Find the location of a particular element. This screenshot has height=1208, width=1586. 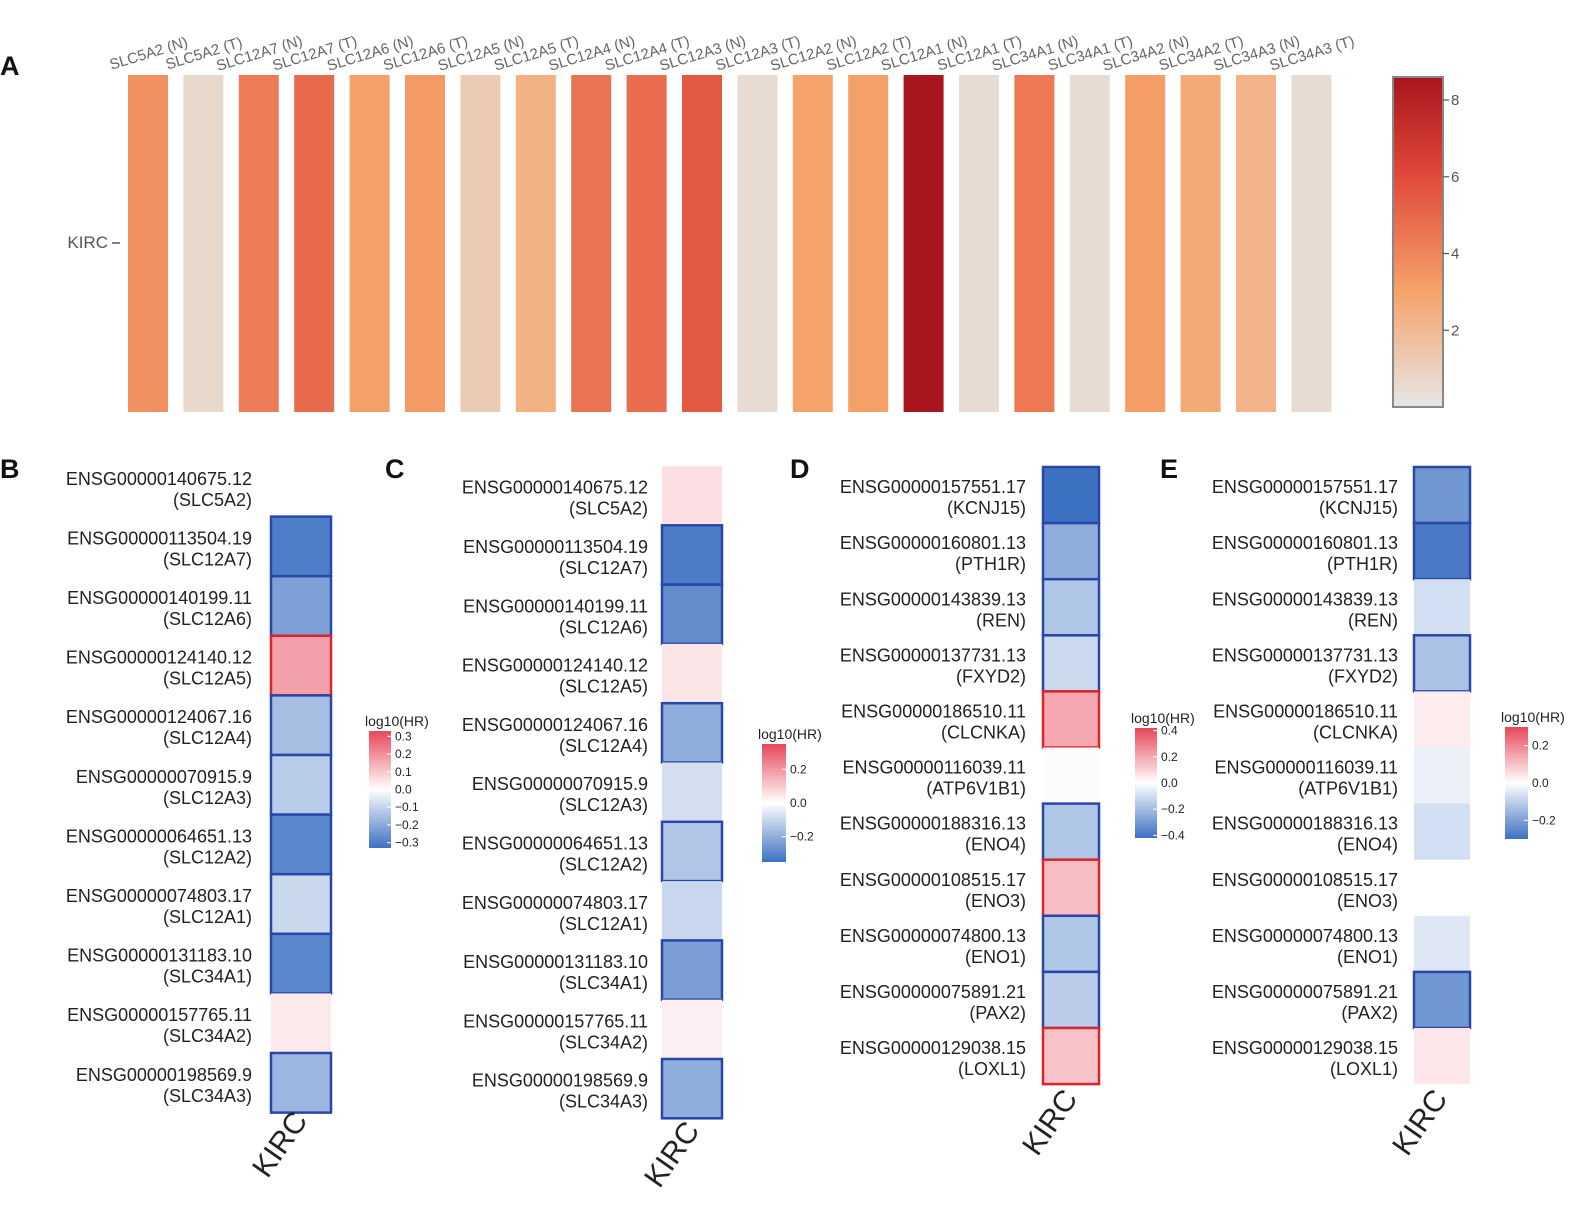

panel-c-gene-symbol: (SLC12A6) is located at coordinates (603, 627).